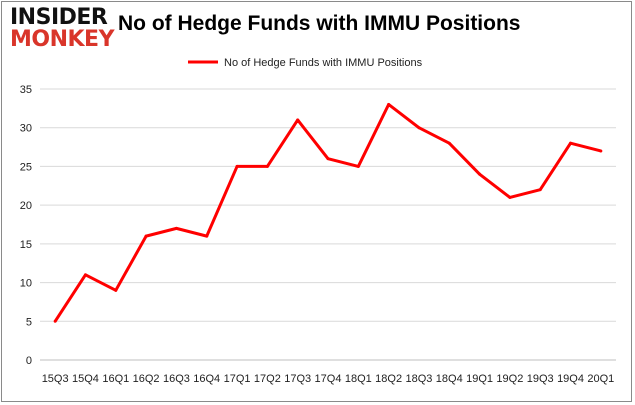 This screenshot has height=405, width=635. Describe the element at coordinates (26, 90) in the screenshot. I see `y-tick-label: 35` at that location.